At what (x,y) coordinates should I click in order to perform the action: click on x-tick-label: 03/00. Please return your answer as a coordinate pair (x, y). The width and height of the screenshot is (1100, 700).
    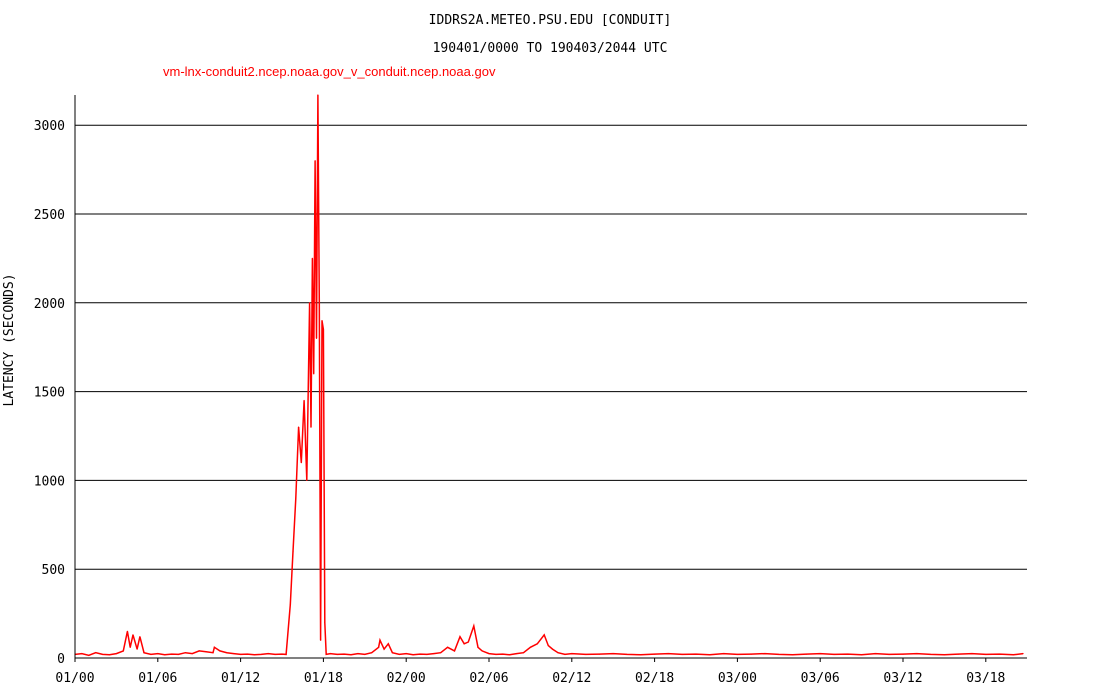
    Looking at the image, I should click on (737, 678).